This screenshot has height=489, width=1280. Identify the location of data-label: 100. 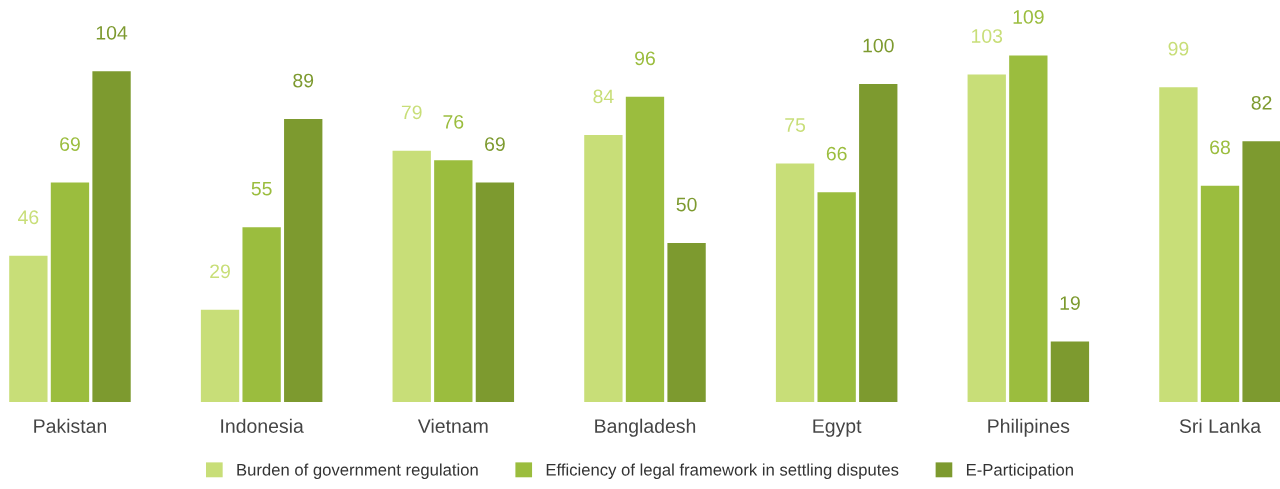
(878, 45).